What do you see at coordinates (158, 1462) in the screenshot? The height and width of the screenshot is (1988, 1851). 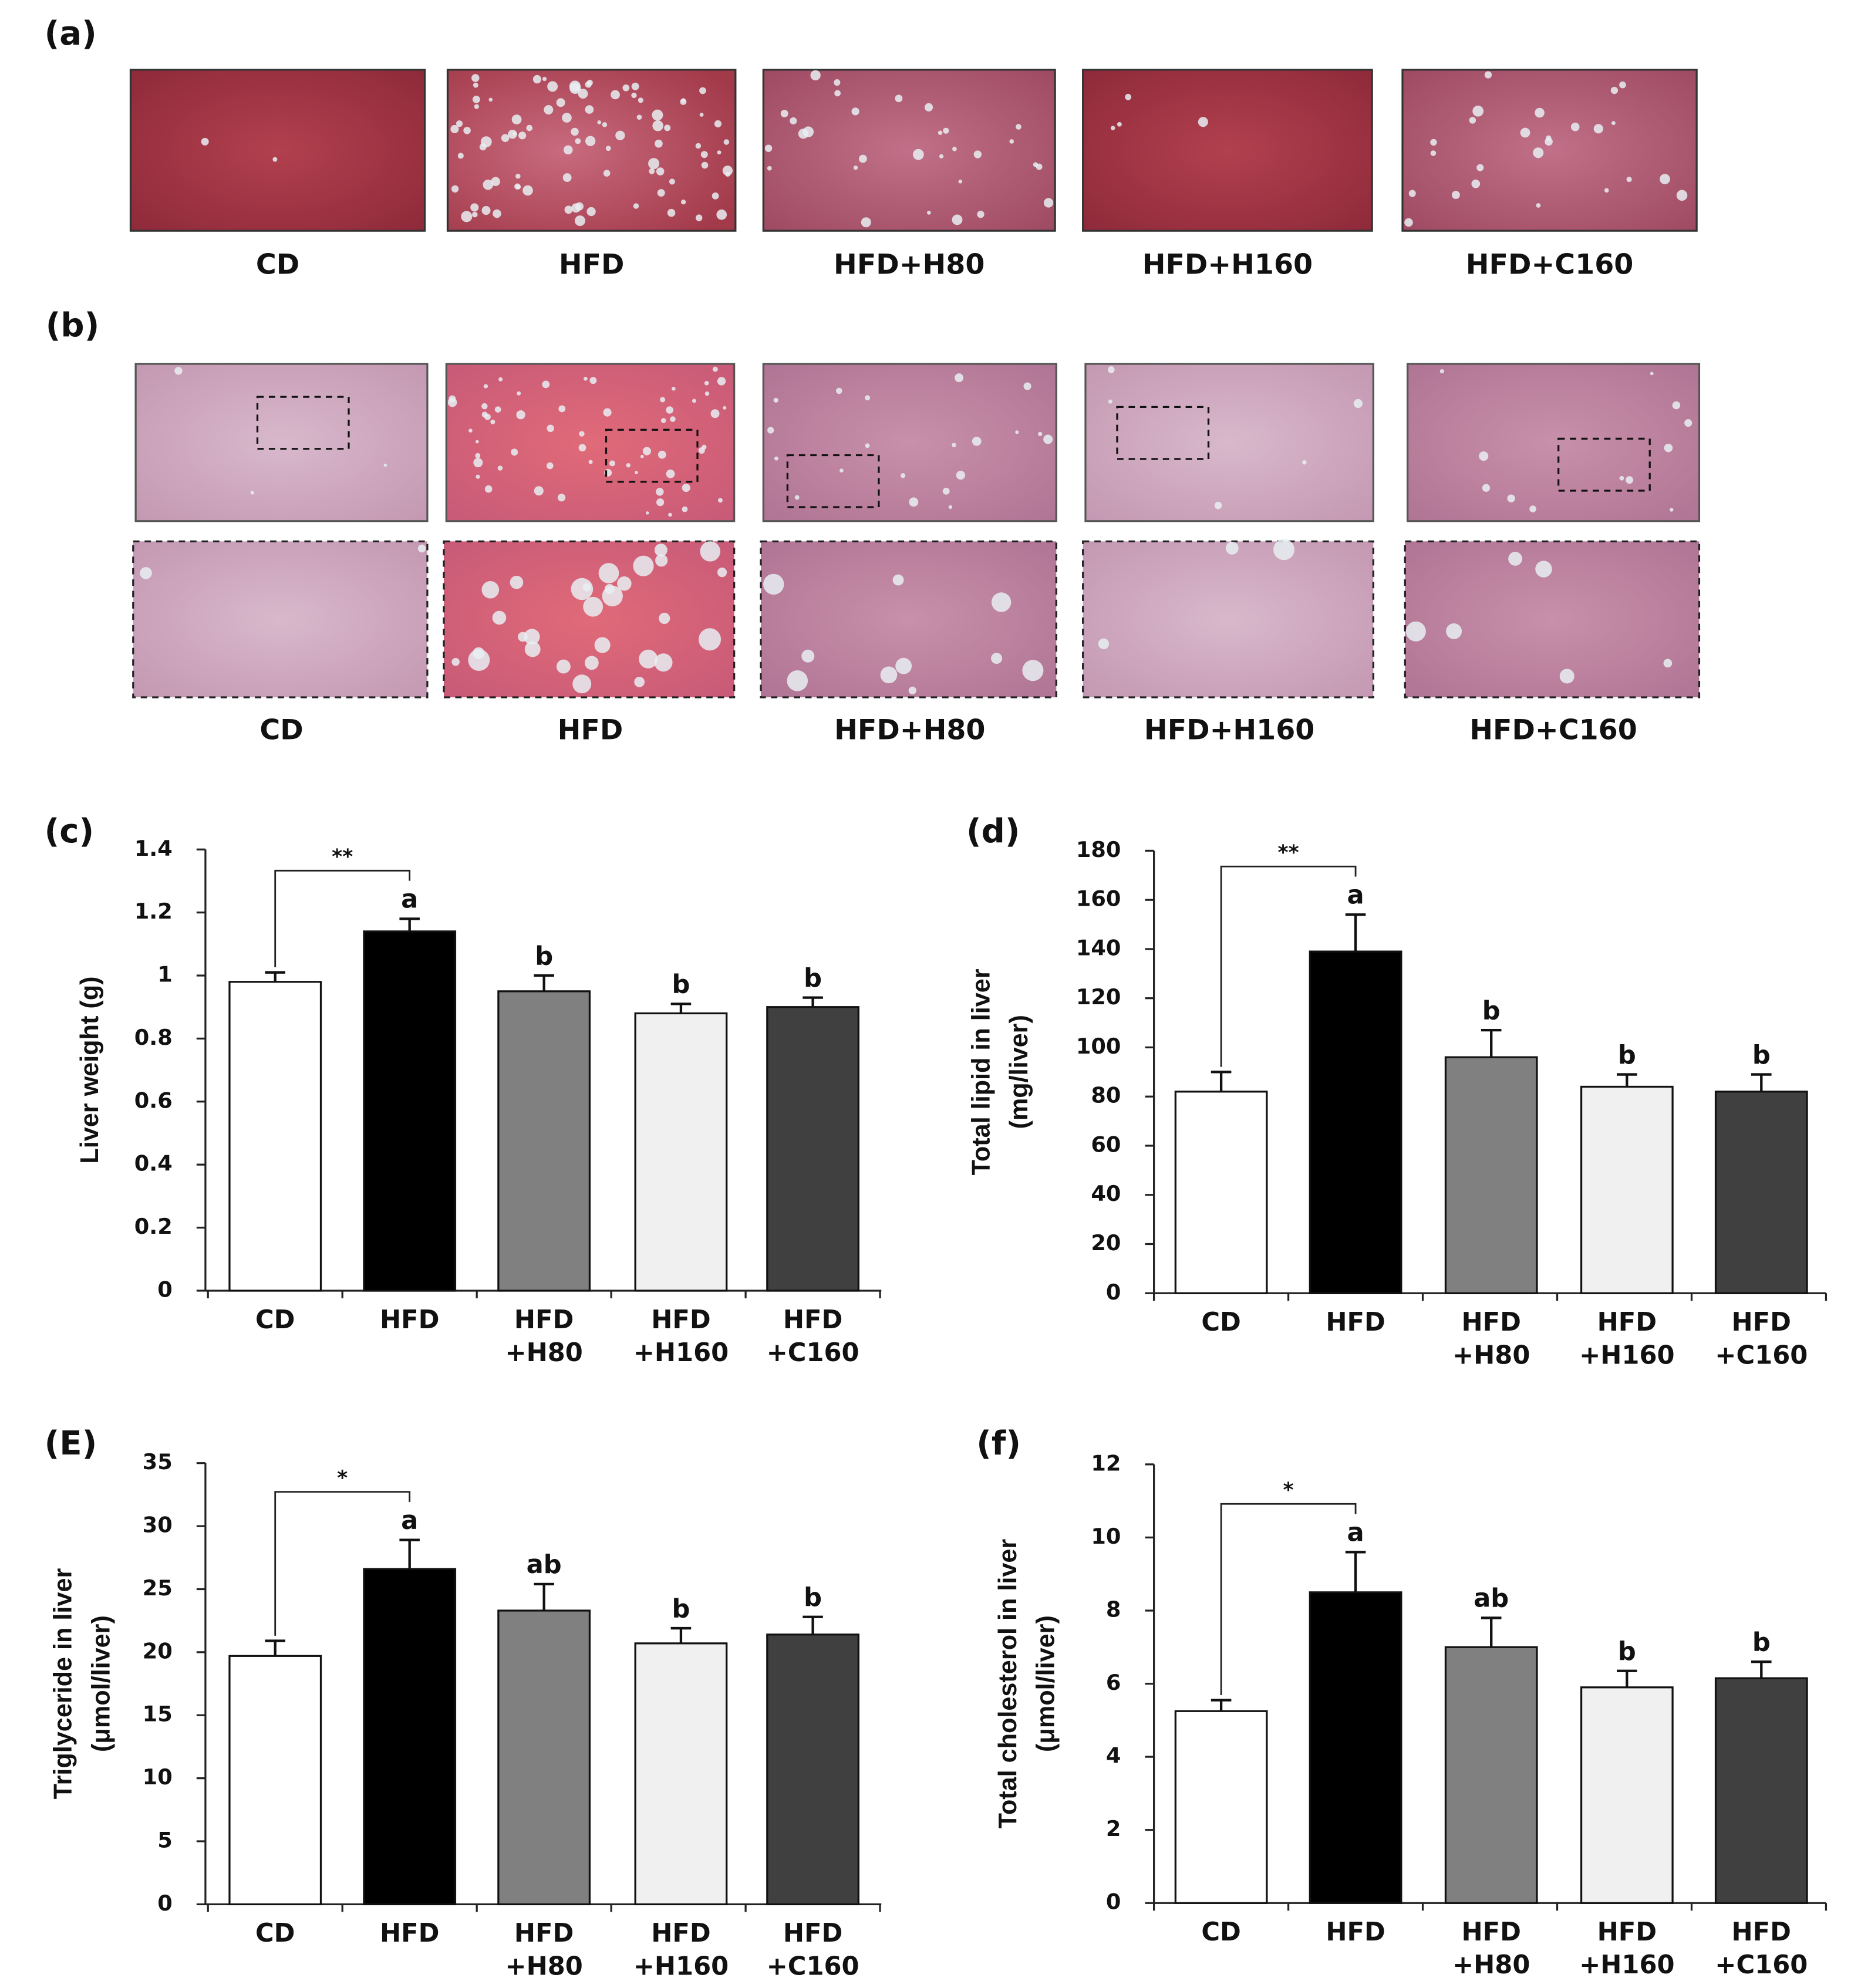 I see `y-tick-label: 35` at bounding box center [158, 1462].